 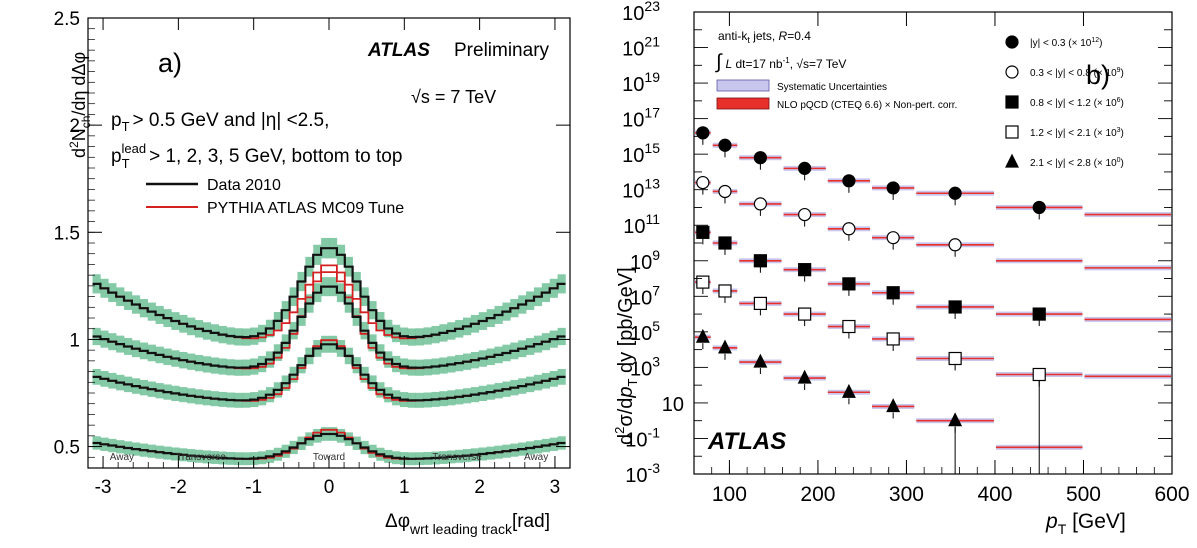 I want to click on panel-b-x-tick-label: 500, so click(x=1083, y=494).